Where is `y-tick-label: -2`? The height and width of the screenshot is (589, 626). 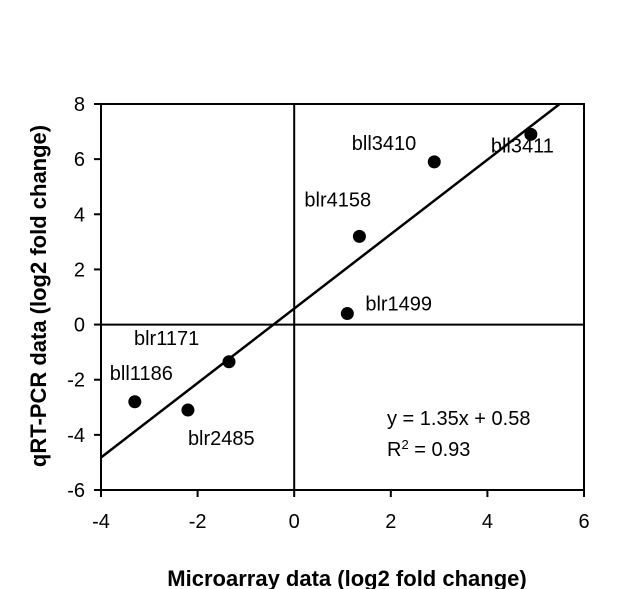
y-tick-label: -2 is located at coordinates (76, 381).